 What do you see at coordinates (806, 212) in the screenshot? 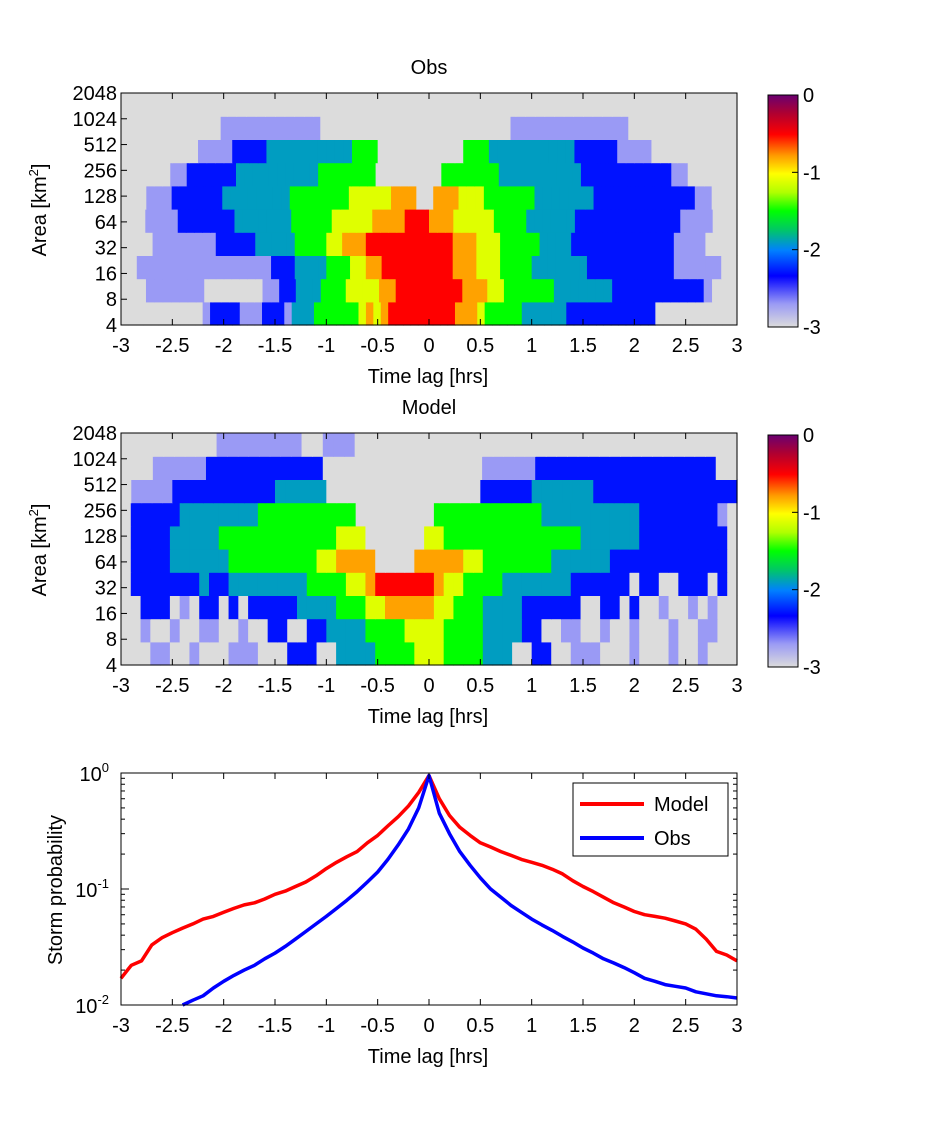
I see `colorbar-ticks: 0 -1 -2 -3` at bounding box center [806, 212].